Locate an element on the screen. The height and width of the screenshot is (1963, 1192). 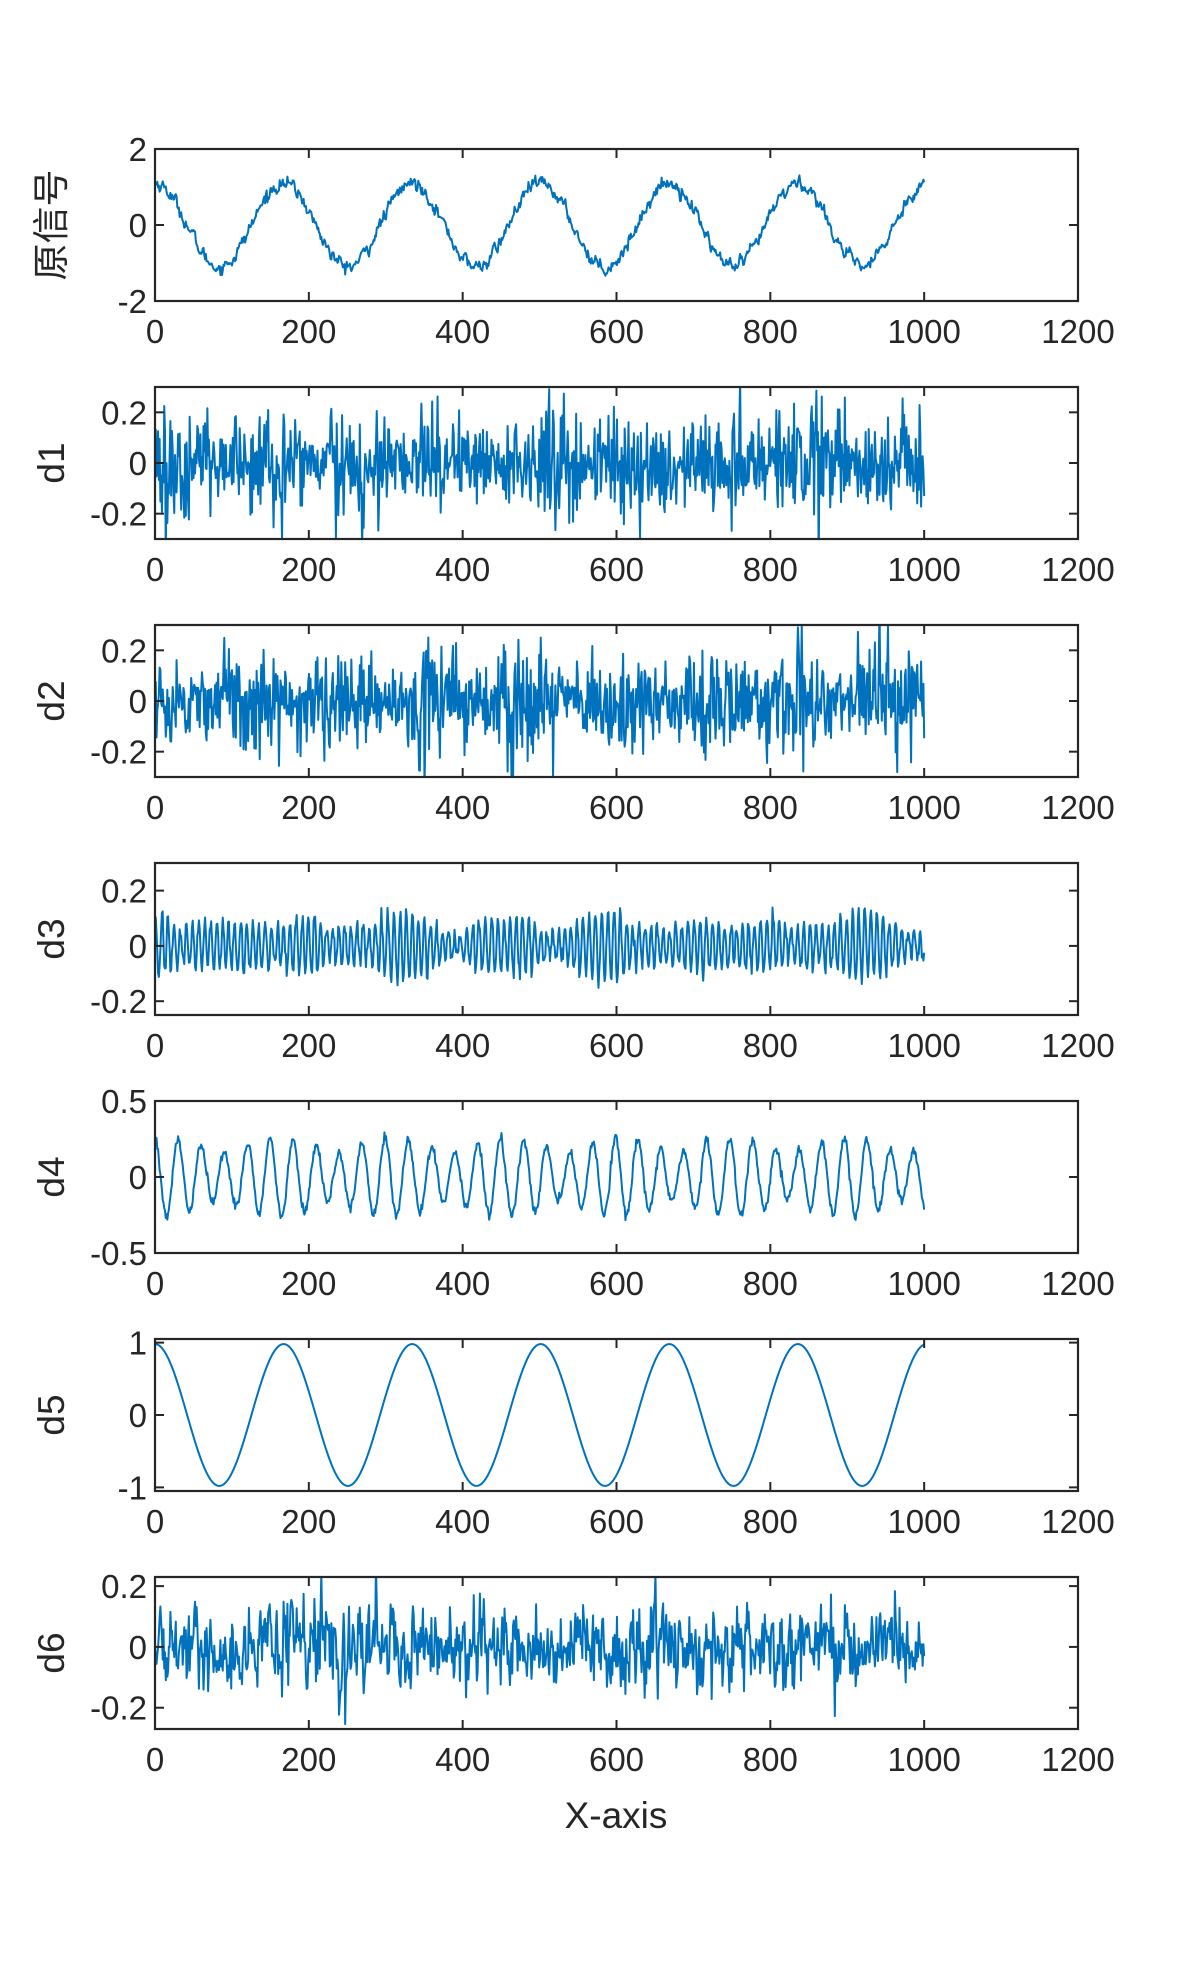
subplot-3: 0 200 400 600 800 1000 1200 -0.2 0 0.2 d2 is located at coordinates (573, 724).